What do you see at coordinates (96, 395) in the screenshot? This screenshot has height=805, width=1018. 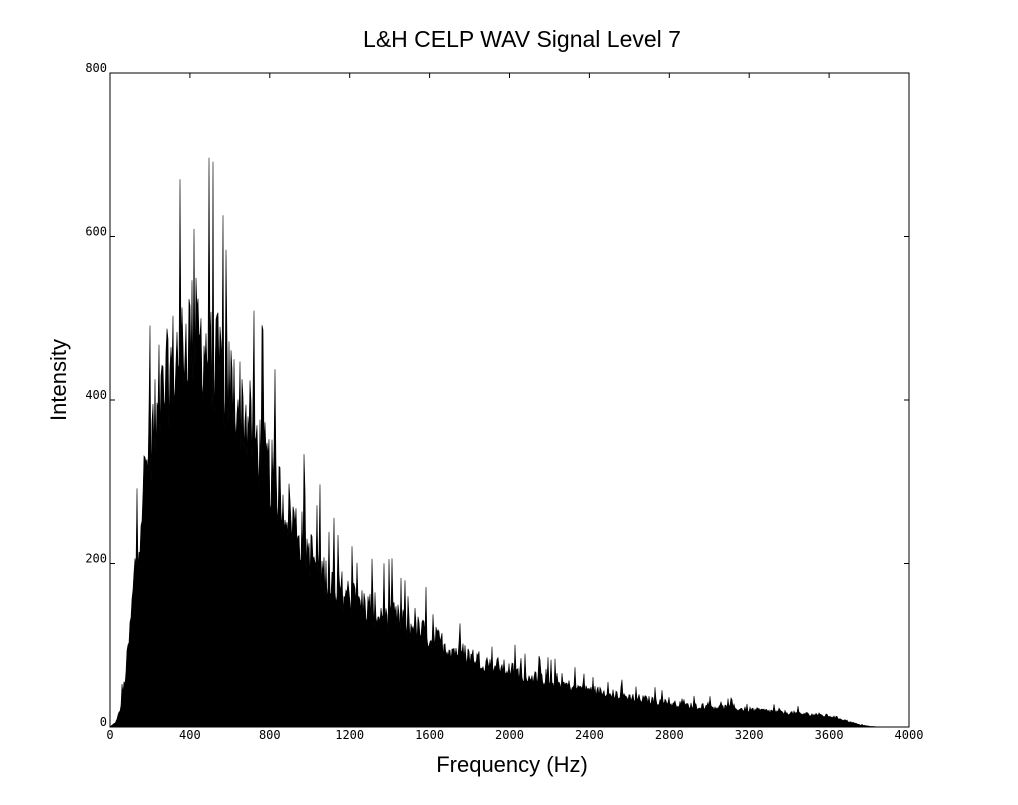 I see `y-tick-label: 400` at bounding box center [96, 395].